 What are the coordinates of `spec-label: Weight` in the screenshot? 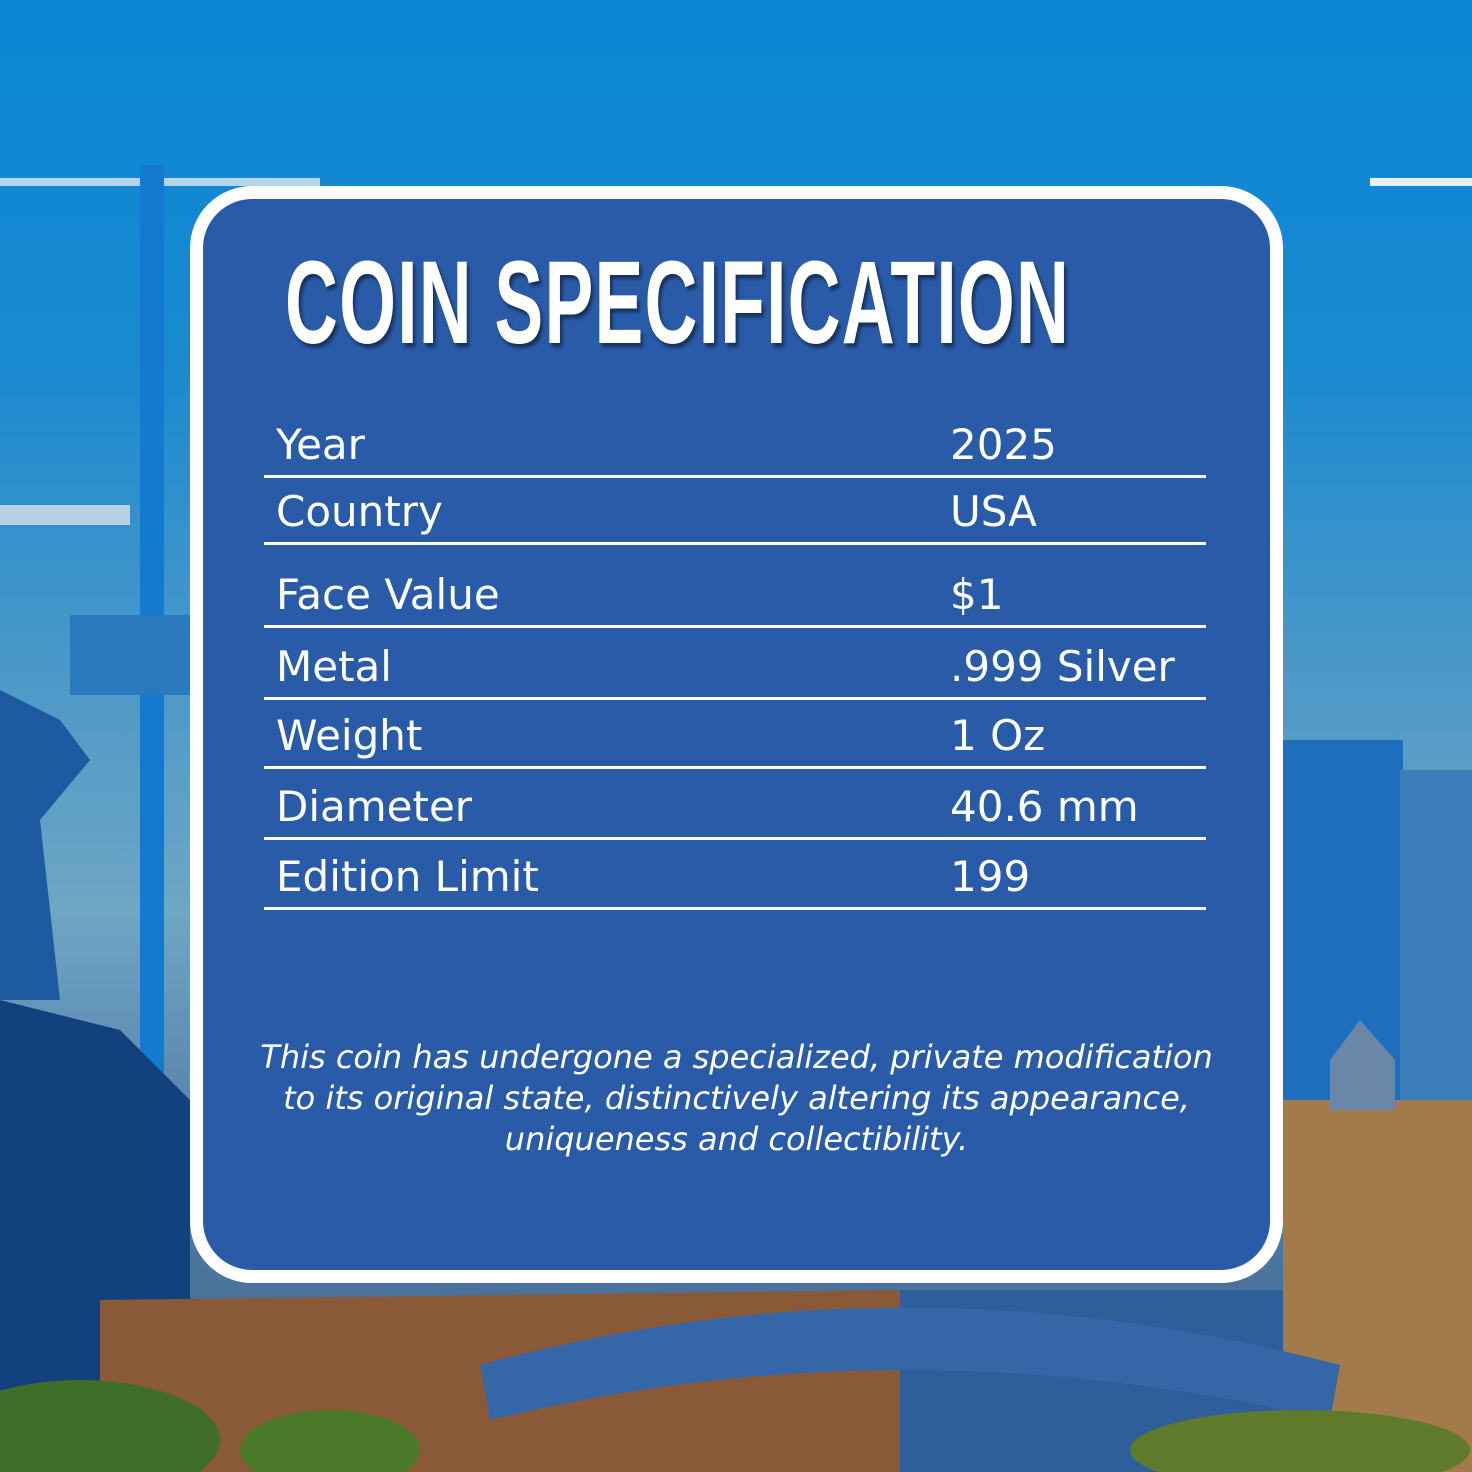 It's located at (349, 735).